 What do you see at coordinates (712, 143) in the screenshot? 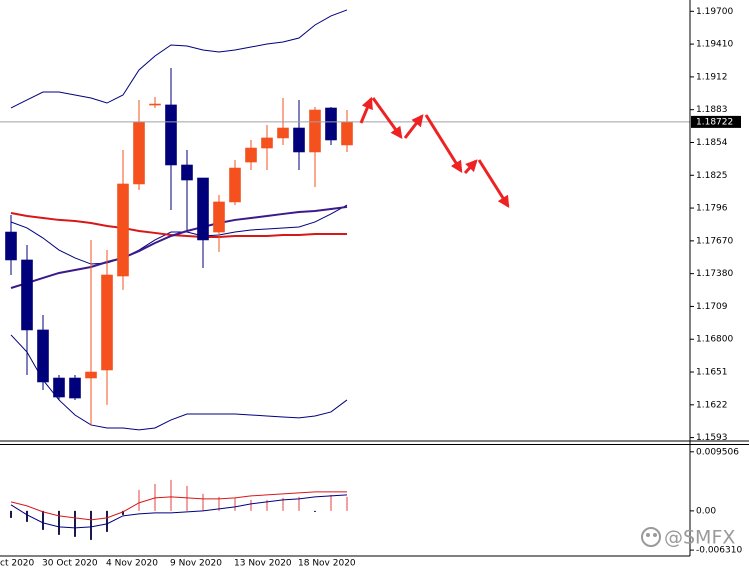
I see `y-tick-label: 1.1854` at bounding box center [712, 143].